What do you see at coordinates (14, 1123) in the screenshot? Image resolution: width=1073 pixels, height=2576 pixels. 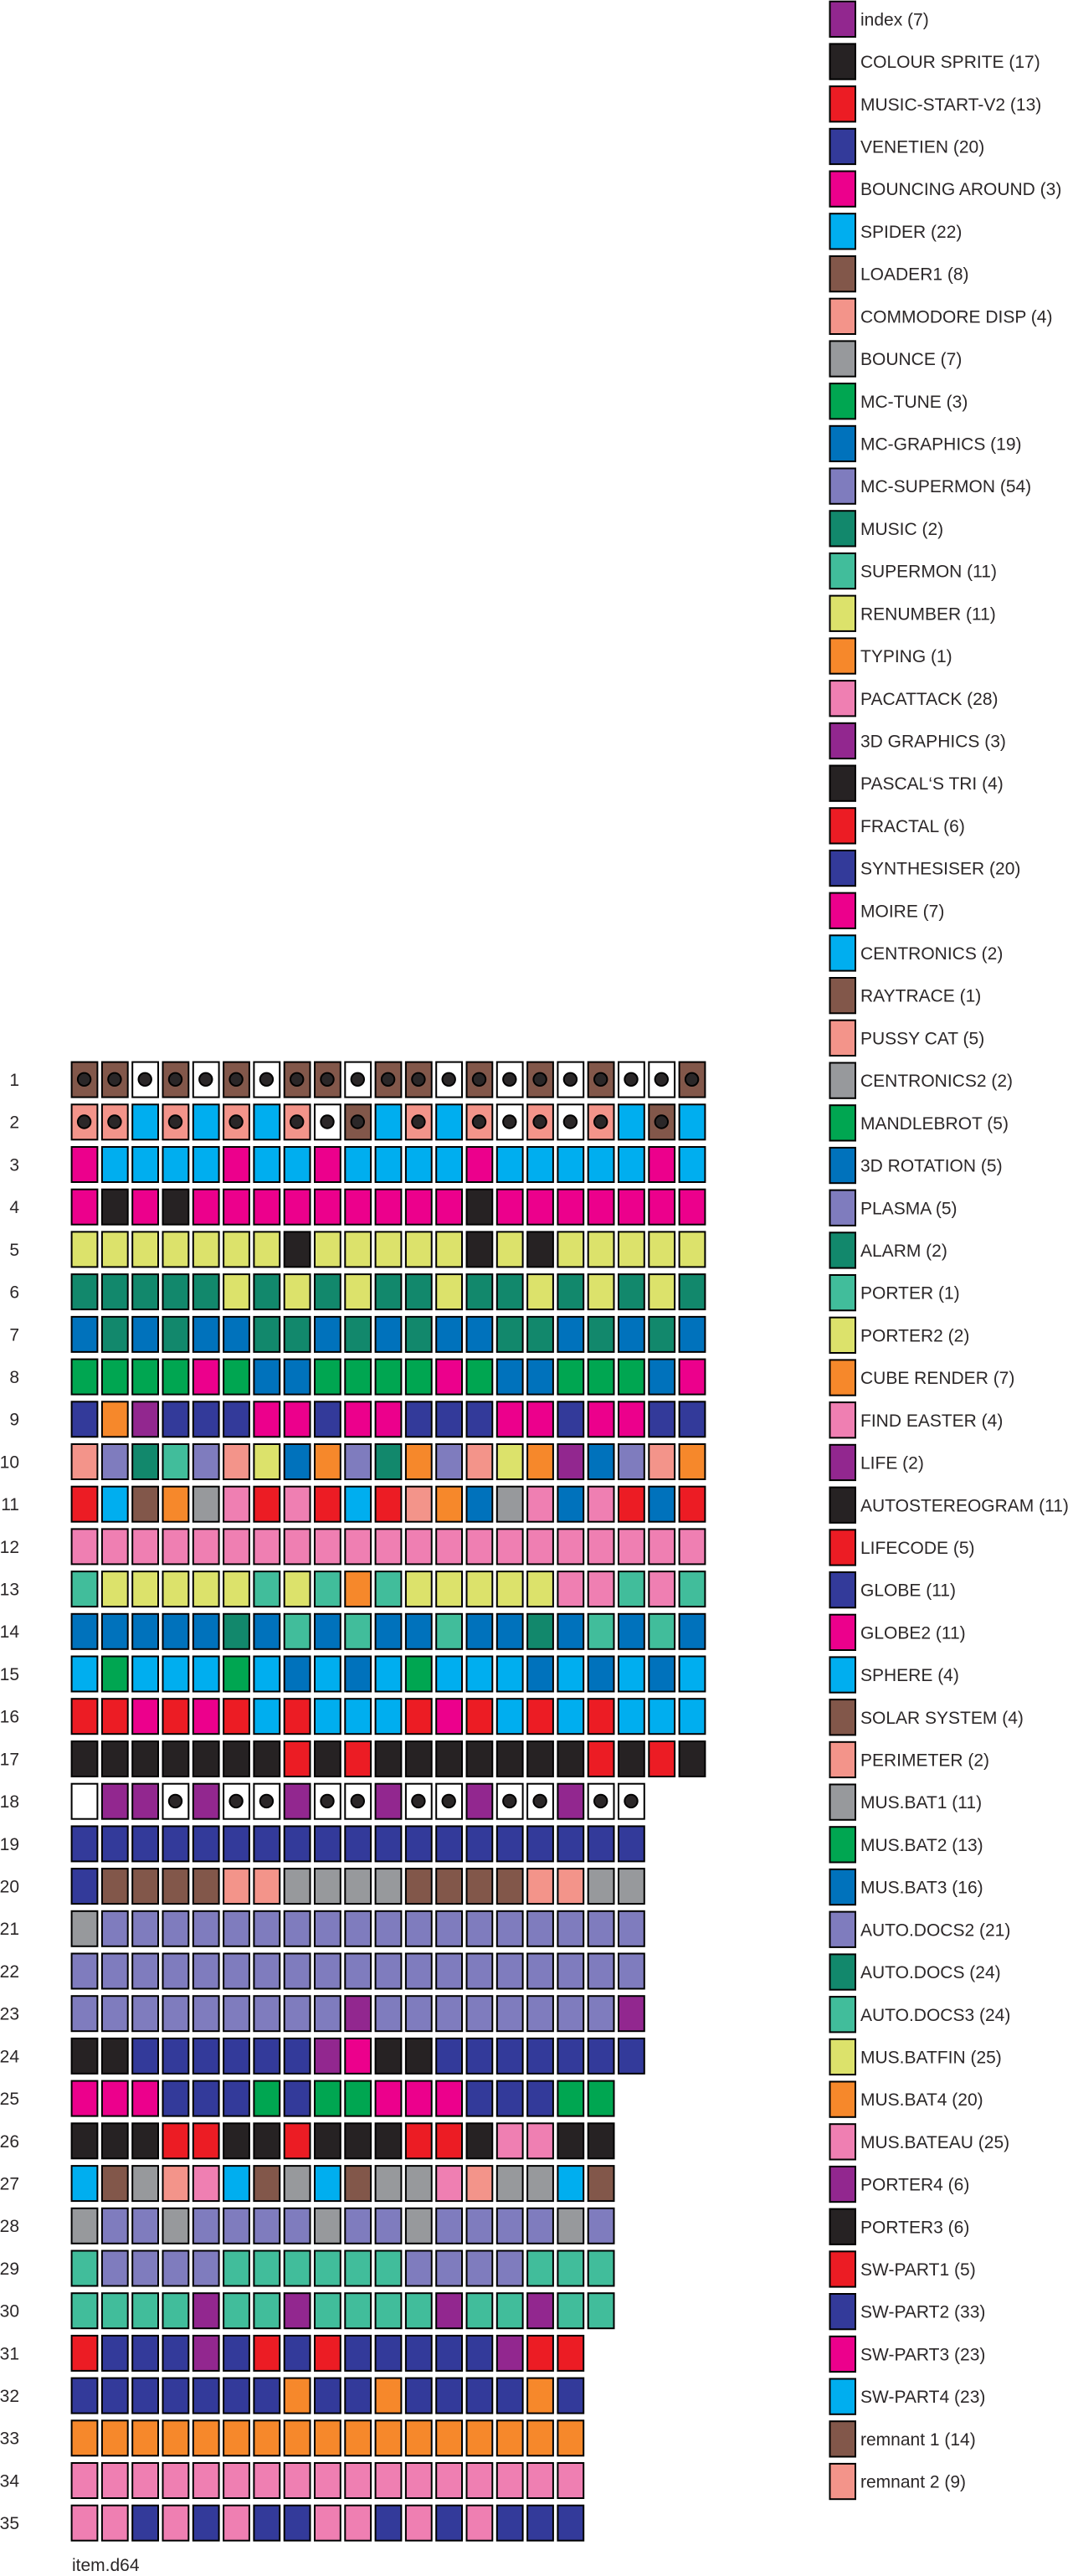 I see `svg-text: 2` at bounding box center [14, 1123].